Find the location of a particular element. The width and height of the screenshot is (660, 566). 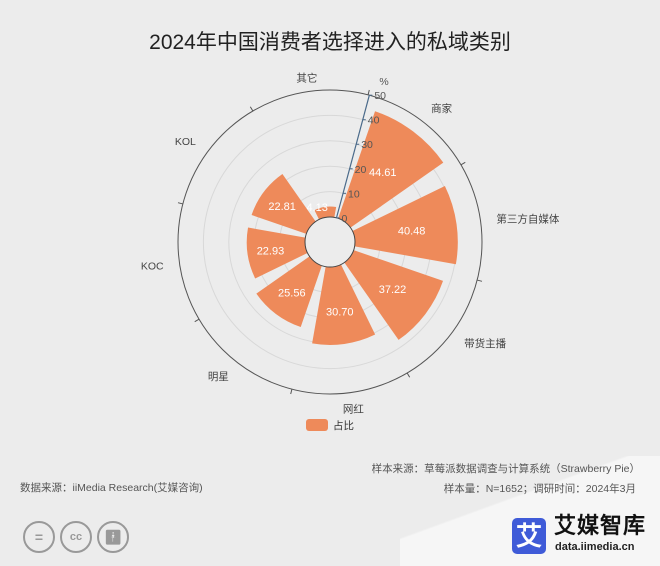

data-source: 数据来源：iiMedia Research(艾媒咨询) is located at coordinates (111, 488).